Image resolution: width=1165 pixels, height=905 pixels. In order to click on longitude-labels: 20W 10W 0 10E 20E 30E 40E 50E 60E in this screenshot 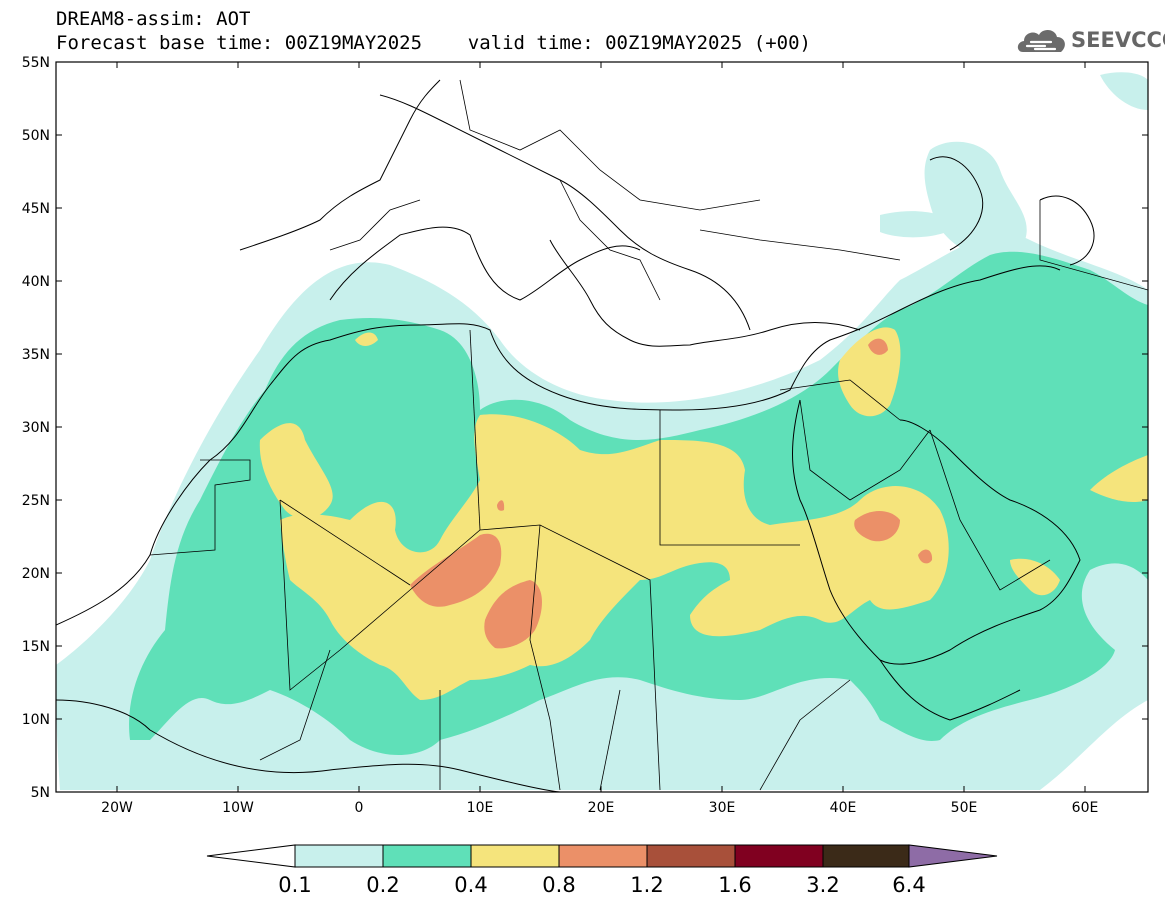, I will do `click(599, 808)`.